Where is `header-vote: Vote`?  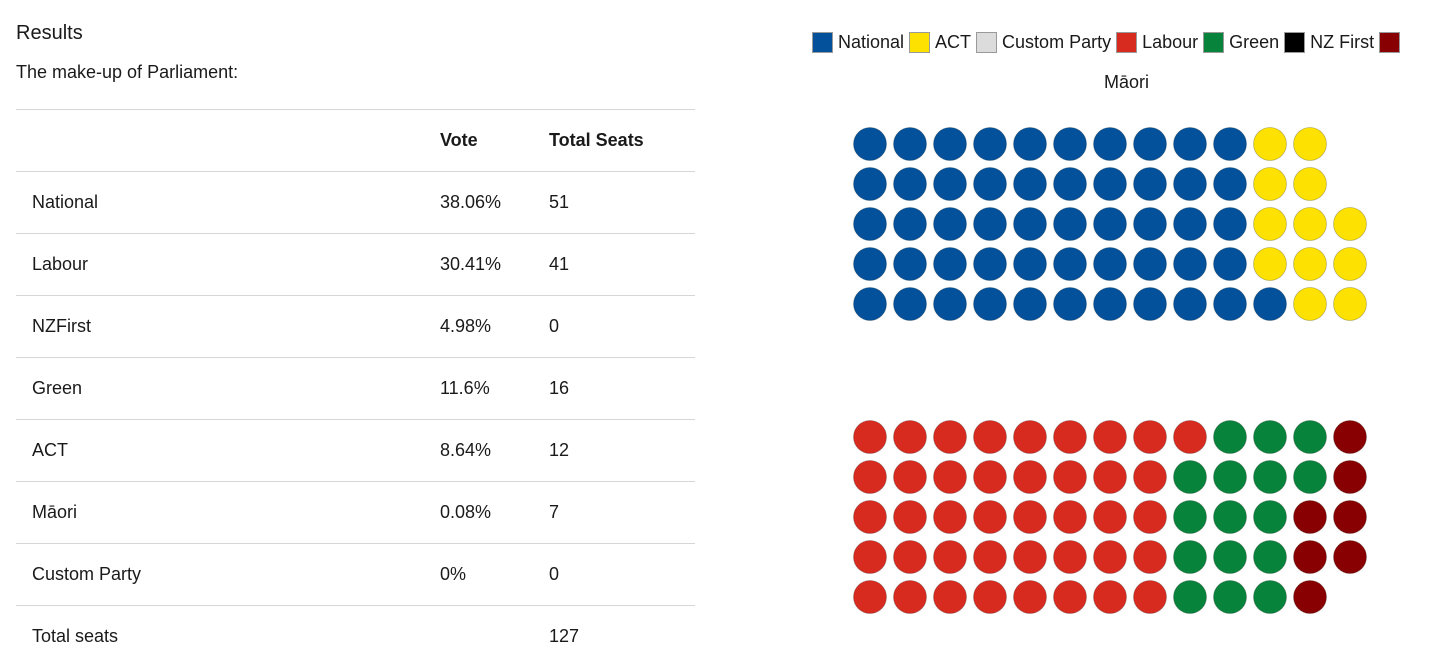 header-vote: Vote is located at coordinates (494, 141).